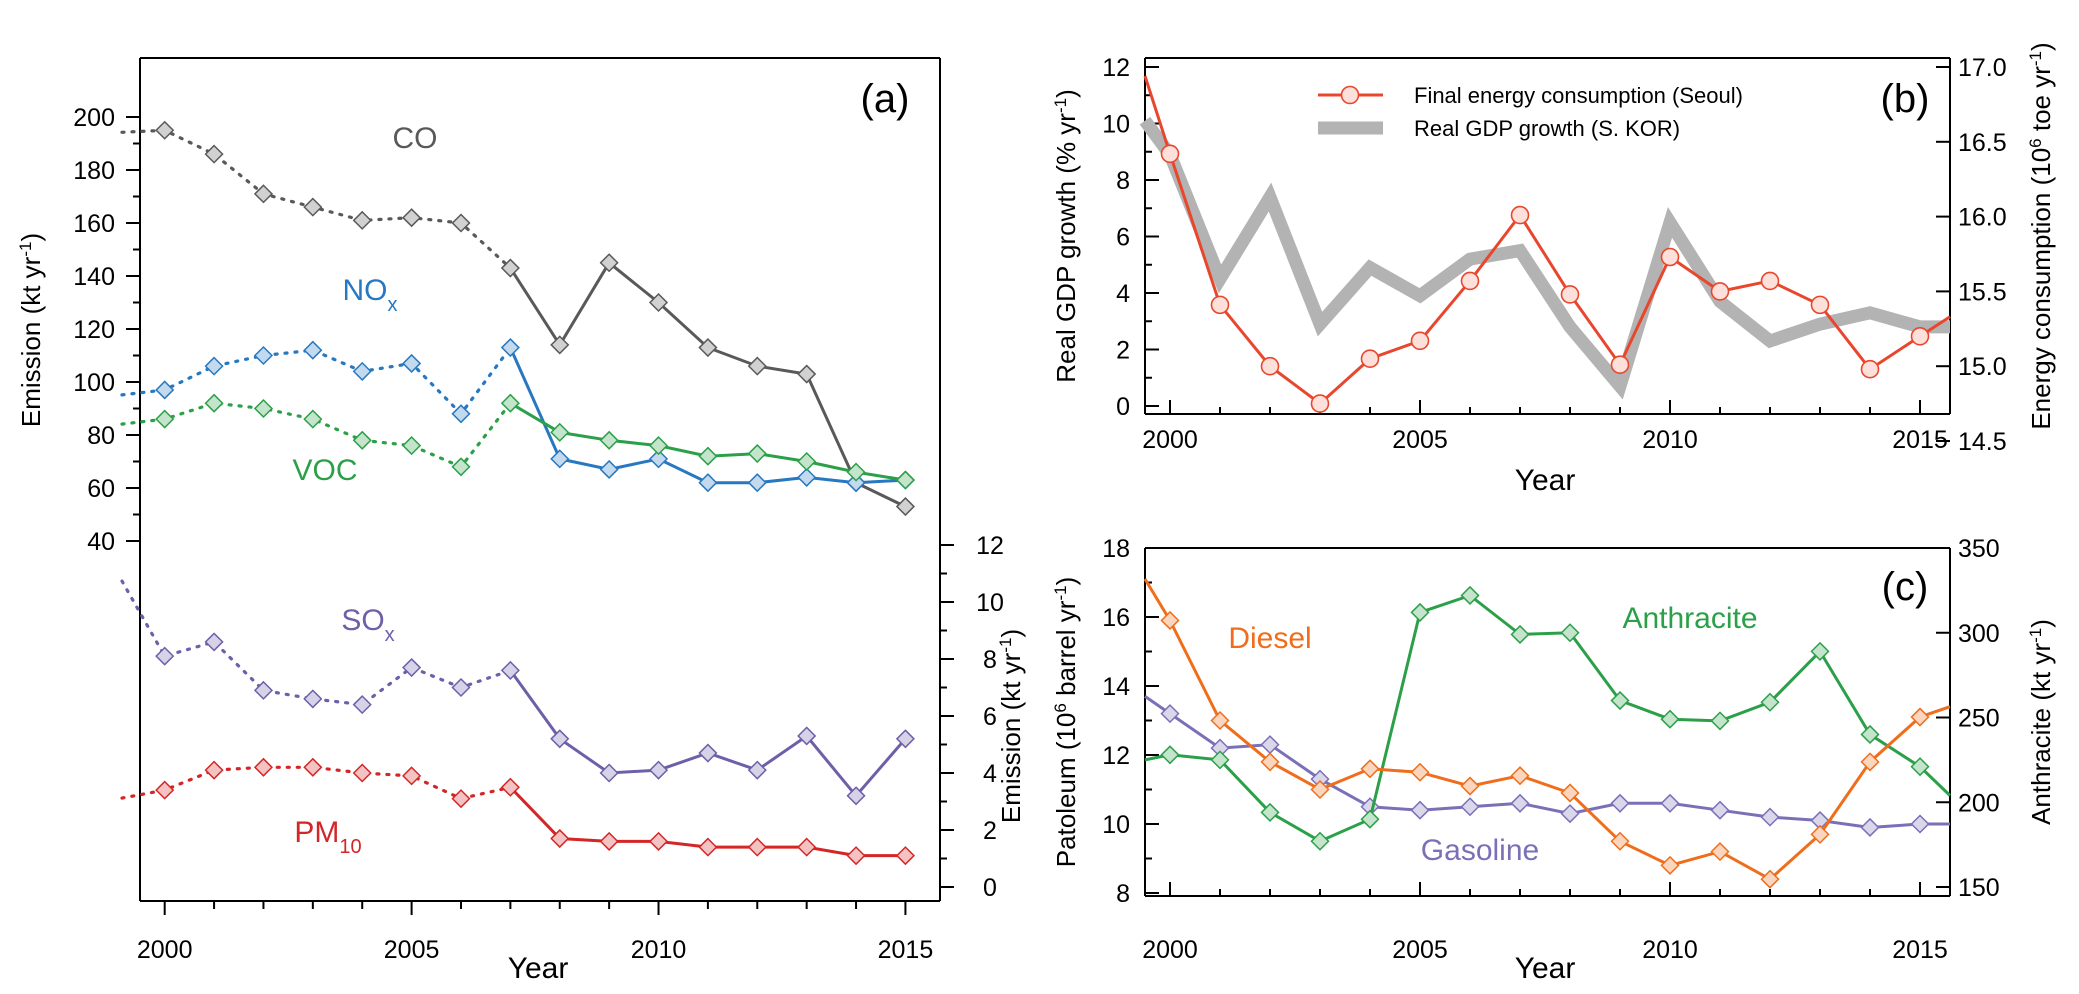 The image size is (2079, 994). Describe the element at coordinates (659, 950) in the screenshot. I see `x-tick-label: 2010` at that location.